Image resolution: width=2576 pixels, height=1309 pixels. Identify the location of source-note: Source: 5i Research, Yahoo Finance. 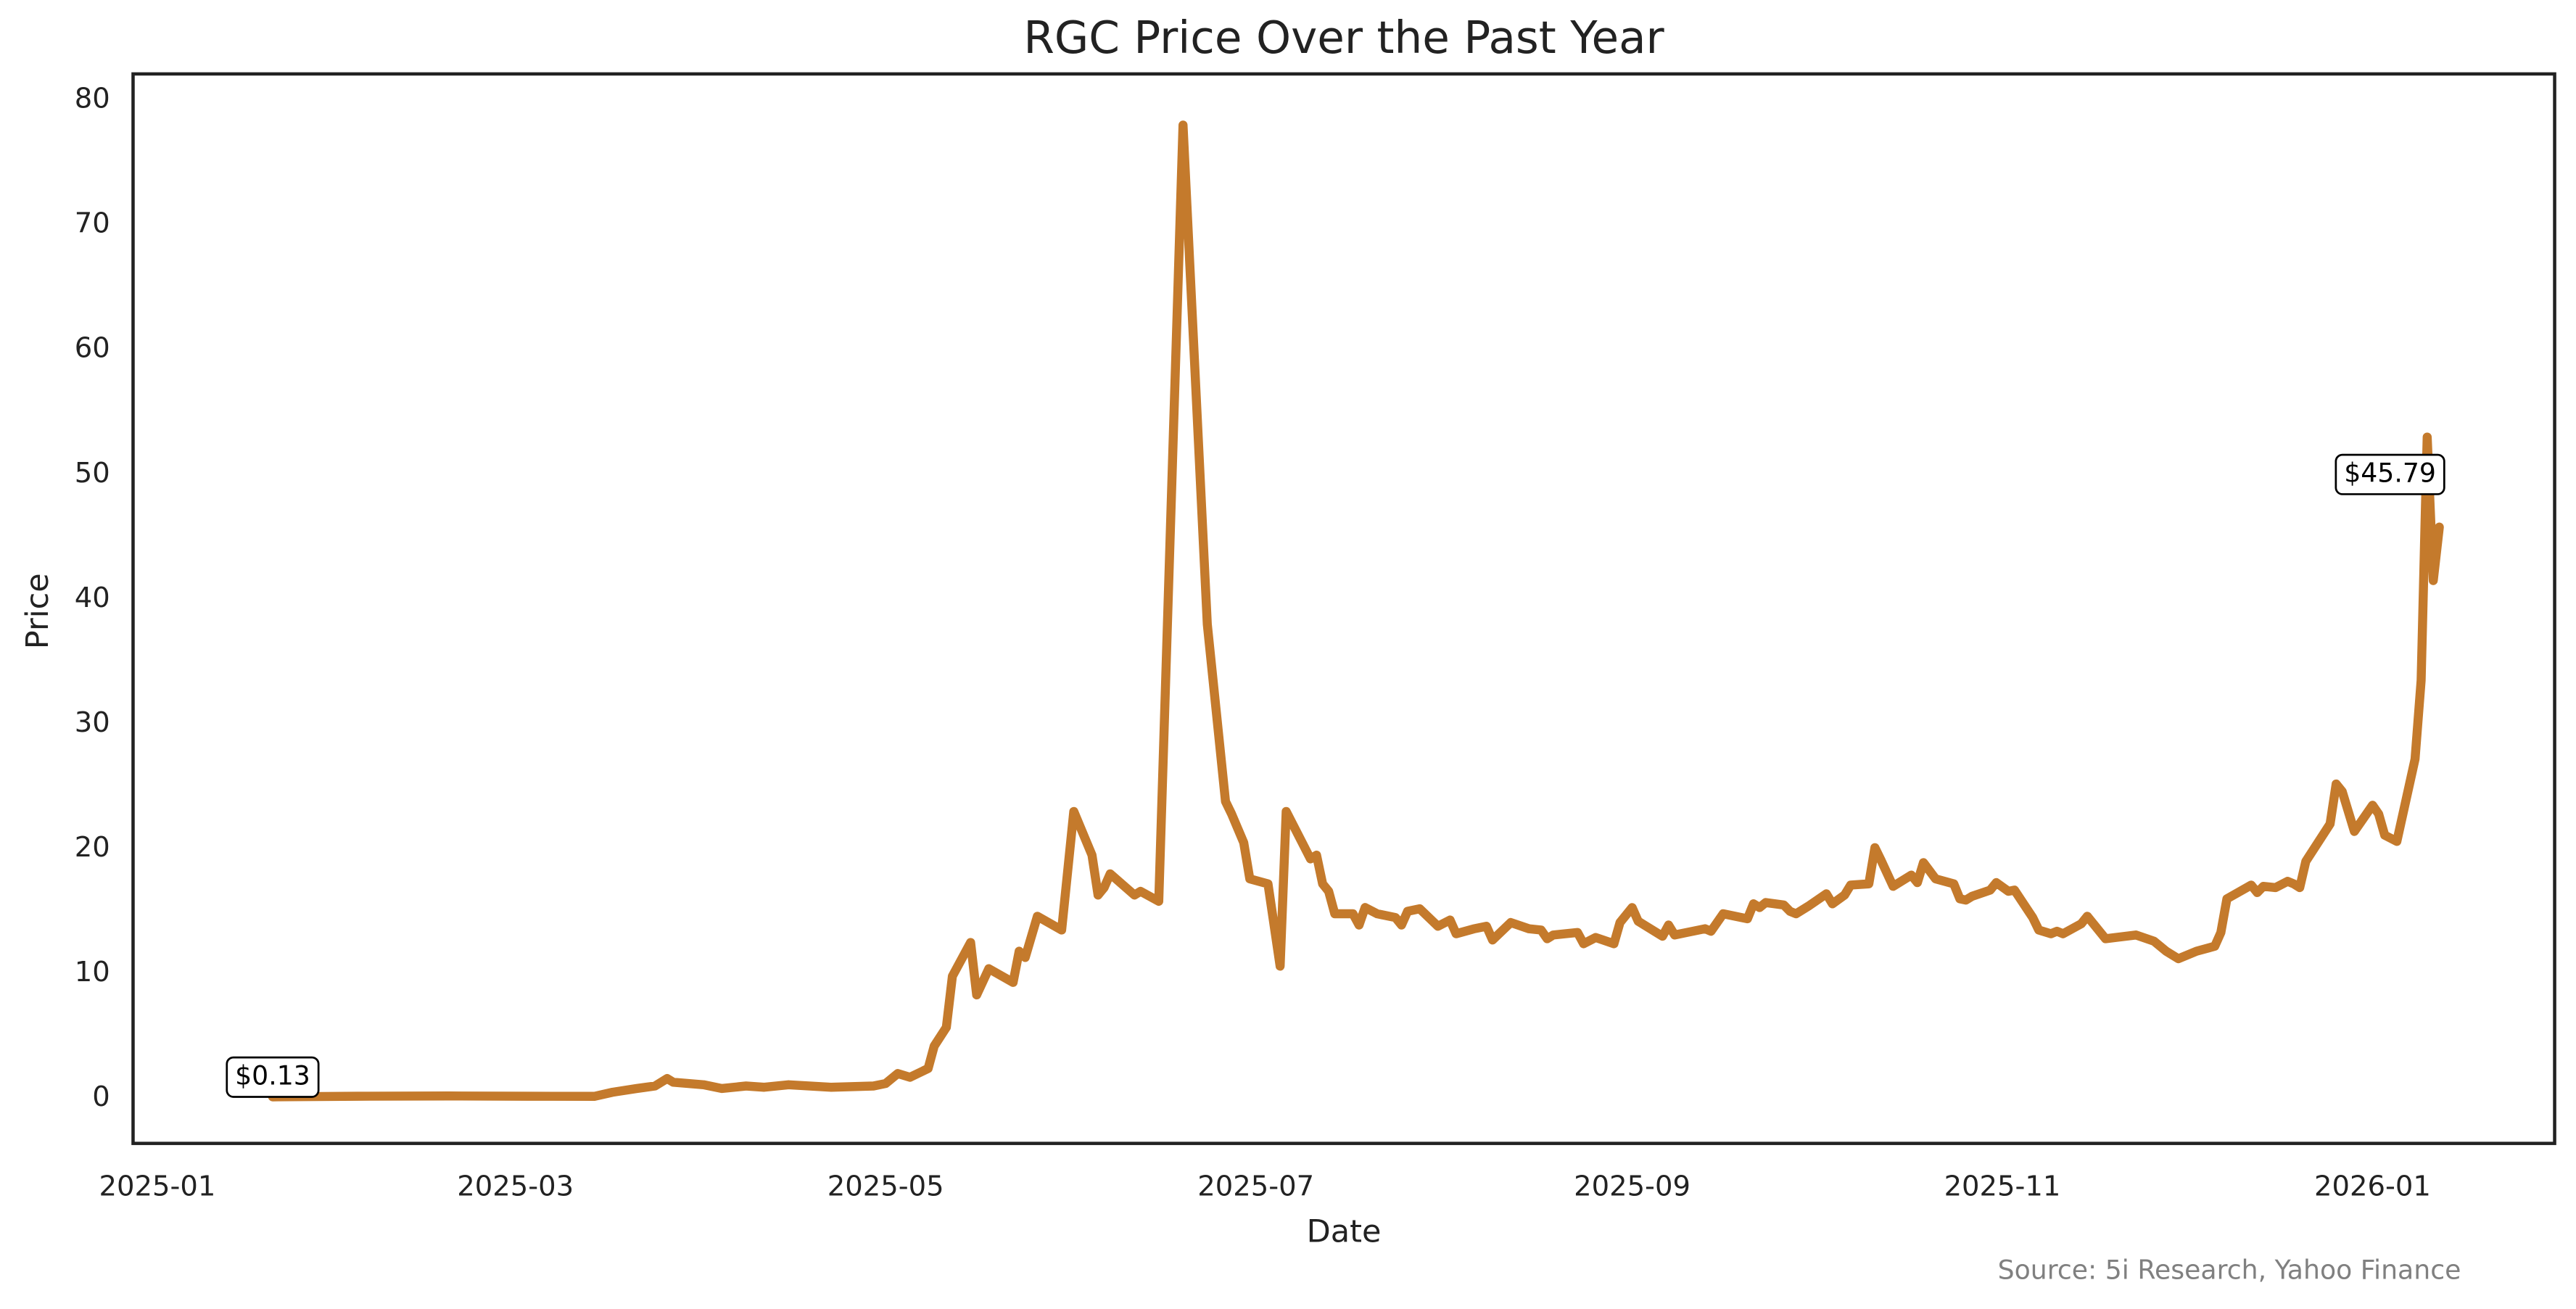
(2229, 1269).